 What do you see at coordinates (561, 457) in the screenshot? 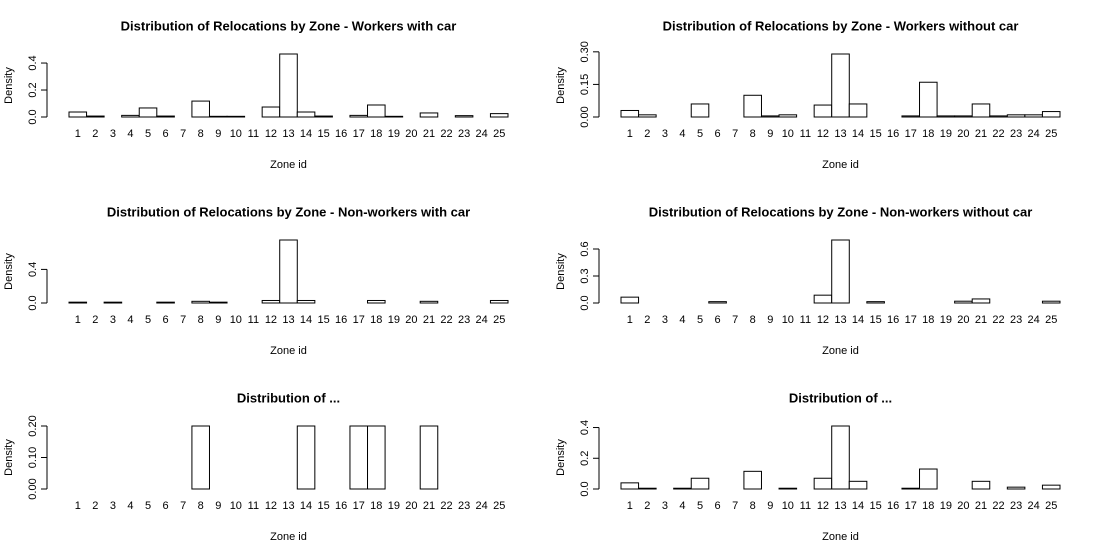
I see `y-axis-label: Density` at bounding box center [561, 457].